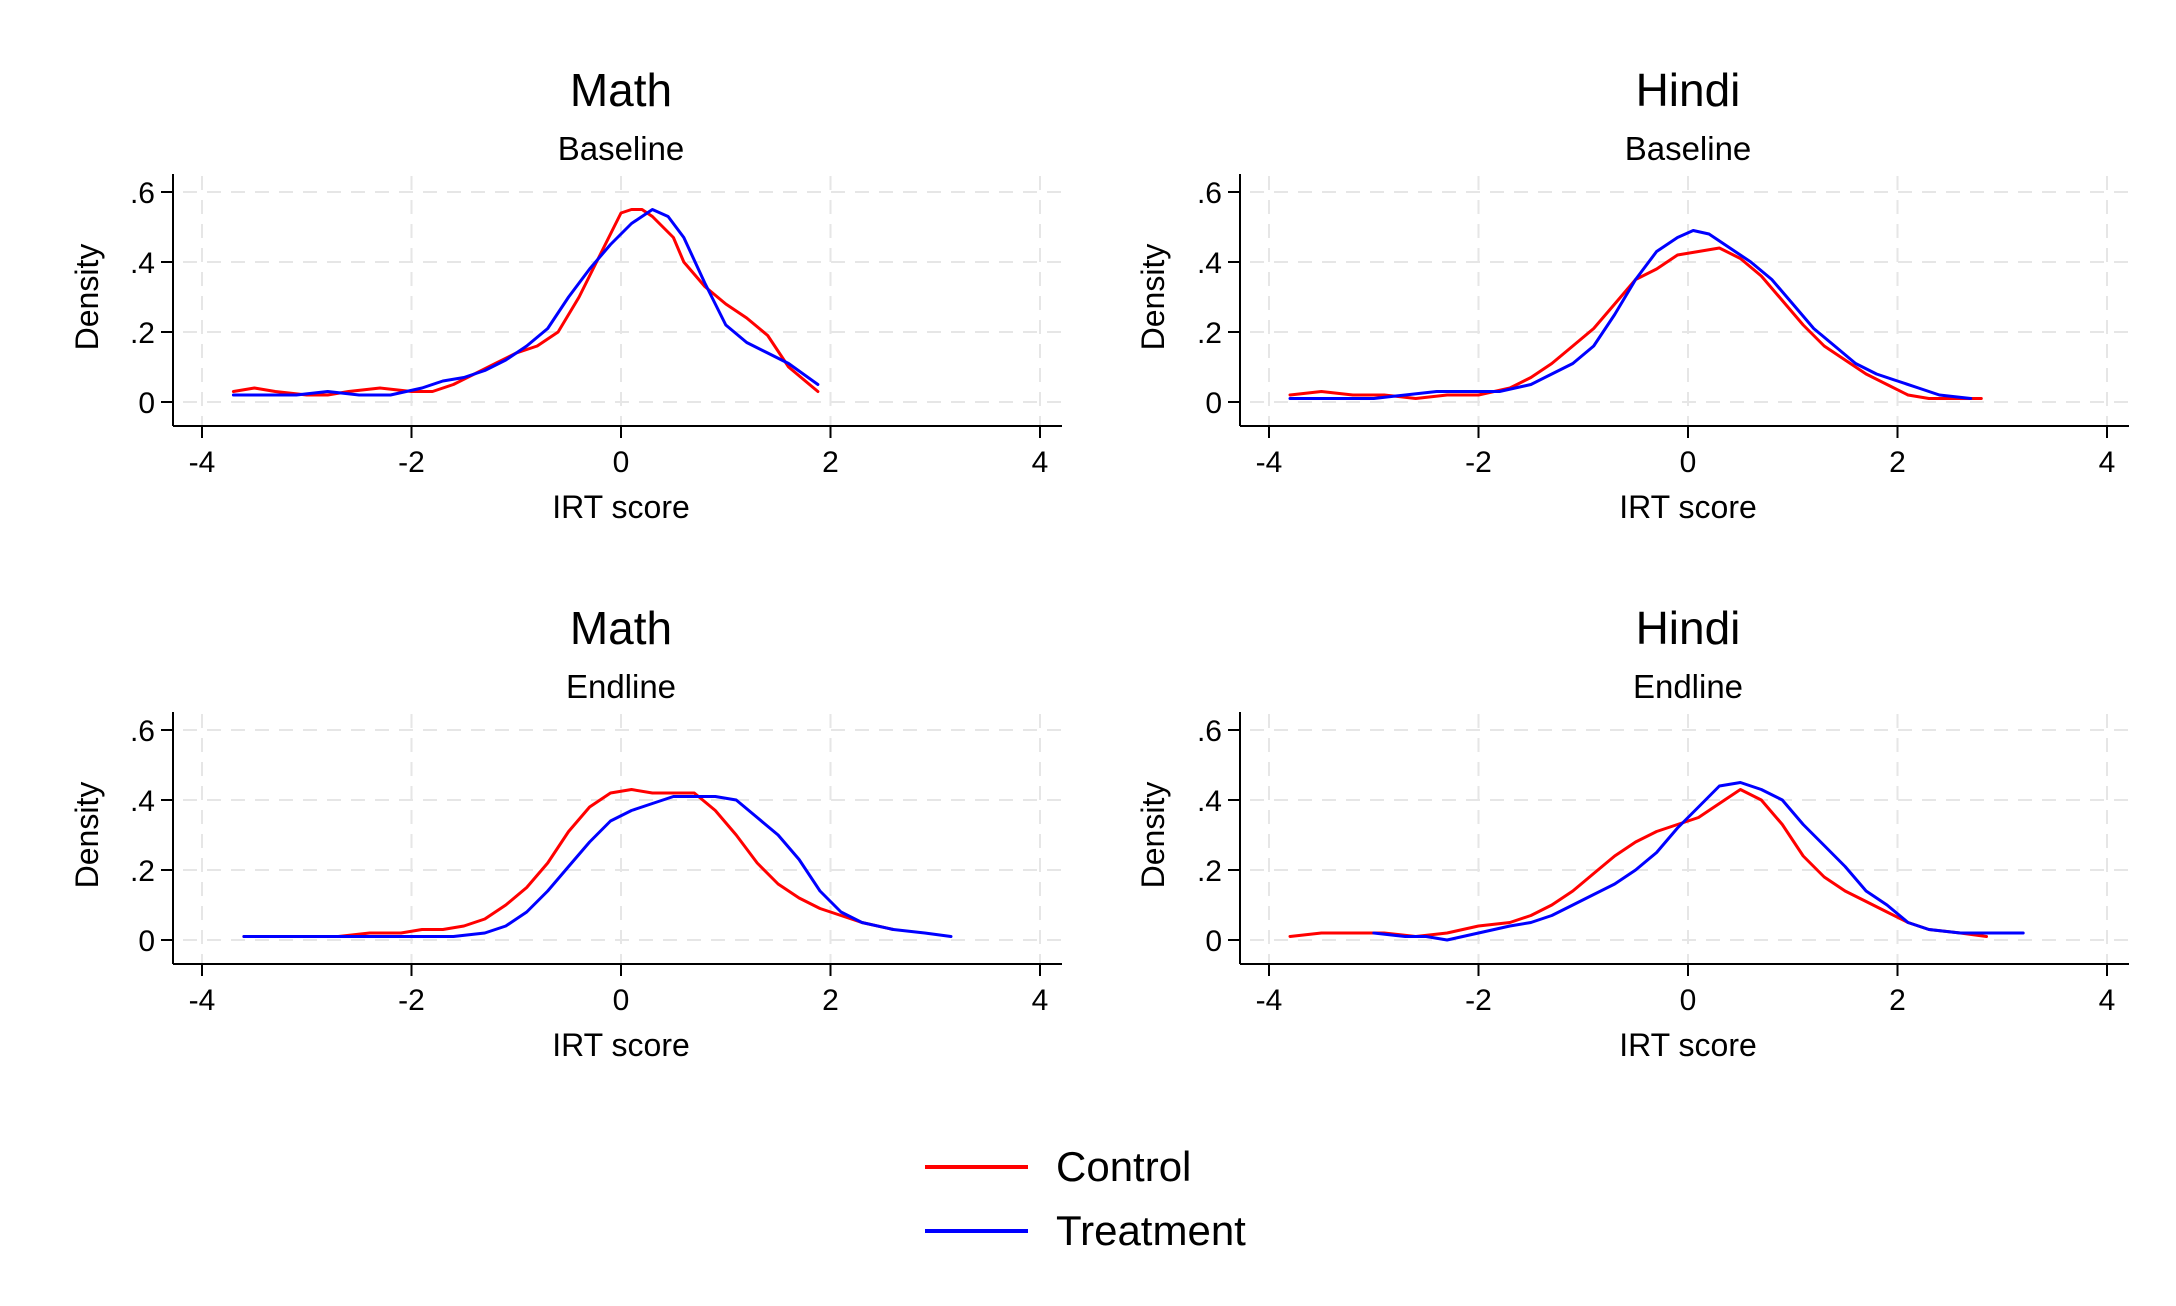 Image resolution: width=2176 pixels, height=1306 pixels. I want to click on legend: Control Treatment, so click(1085, 1198).